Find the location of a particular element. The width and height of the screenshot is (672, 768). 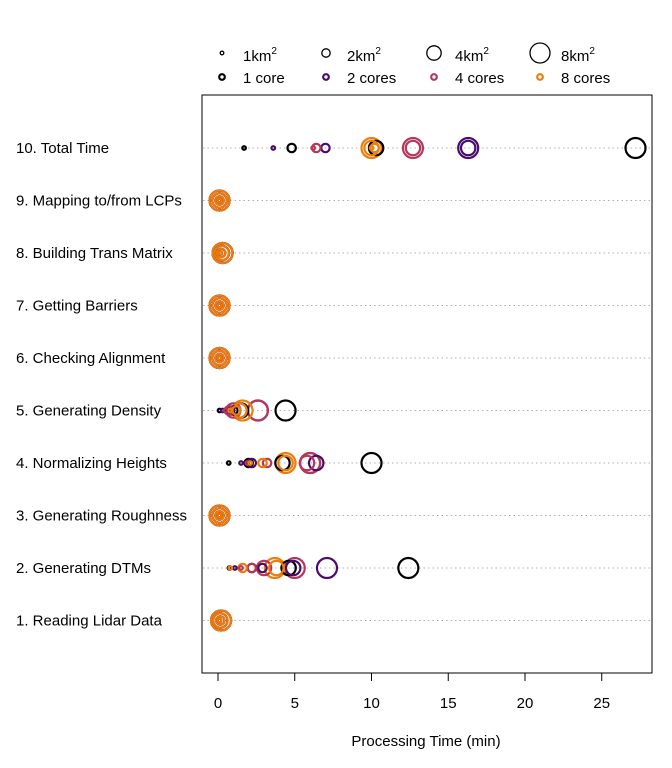

x-axis-title: Processing Time (min) is located at coordinates (425, 741).